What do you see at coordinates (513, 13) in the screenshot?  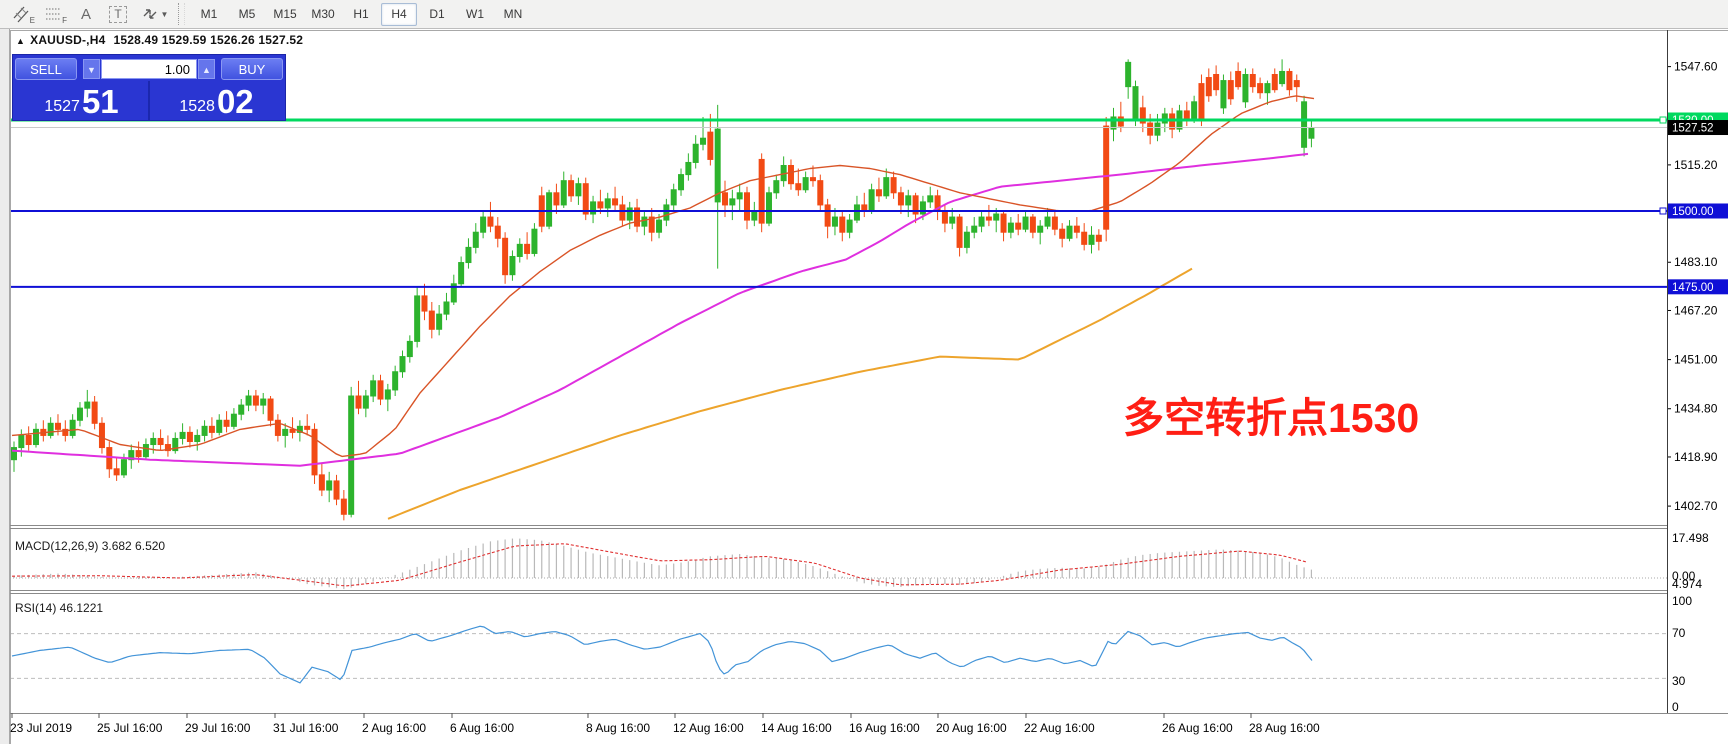 I see `timeframe-button-mn: MN` at bounding box center [513, 13].